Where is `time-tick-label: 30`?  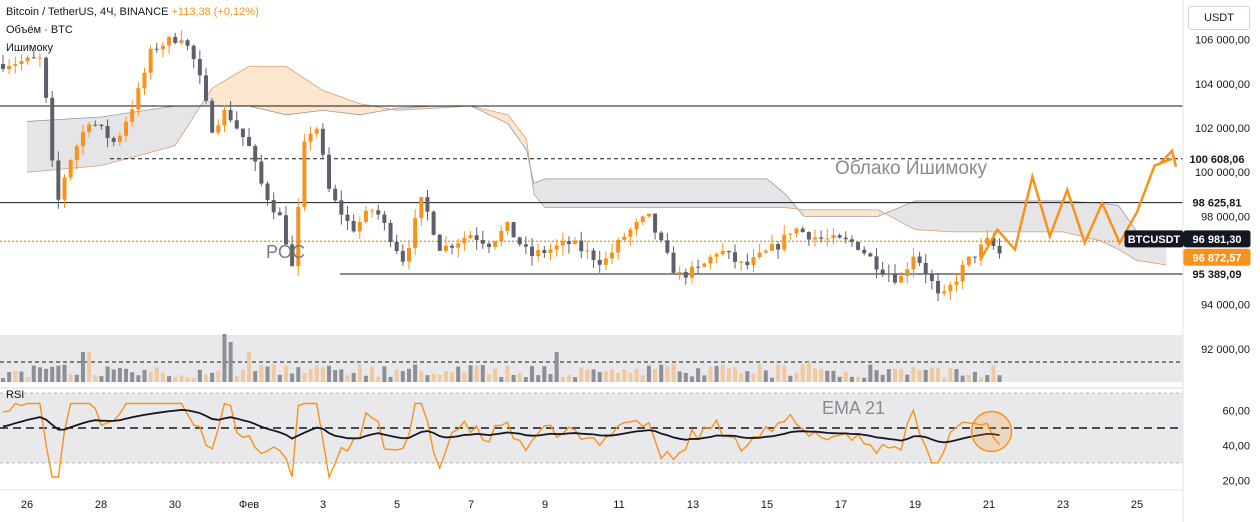
time-tick-label: 30 is located at coordinates (175, 505).